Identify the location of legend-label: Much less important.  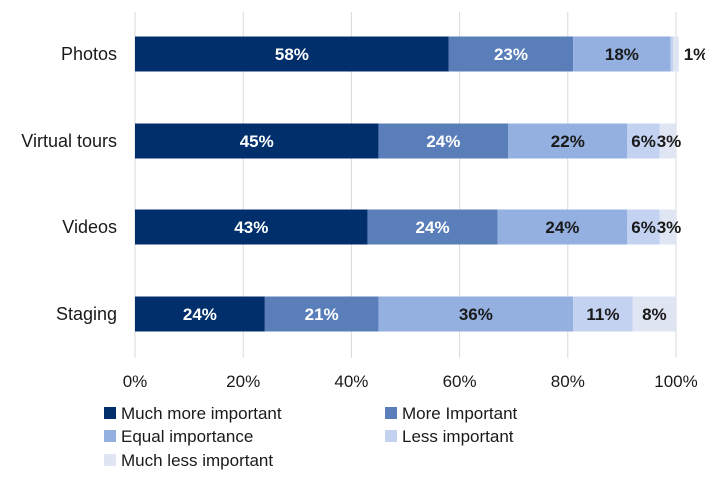
(197, 460).